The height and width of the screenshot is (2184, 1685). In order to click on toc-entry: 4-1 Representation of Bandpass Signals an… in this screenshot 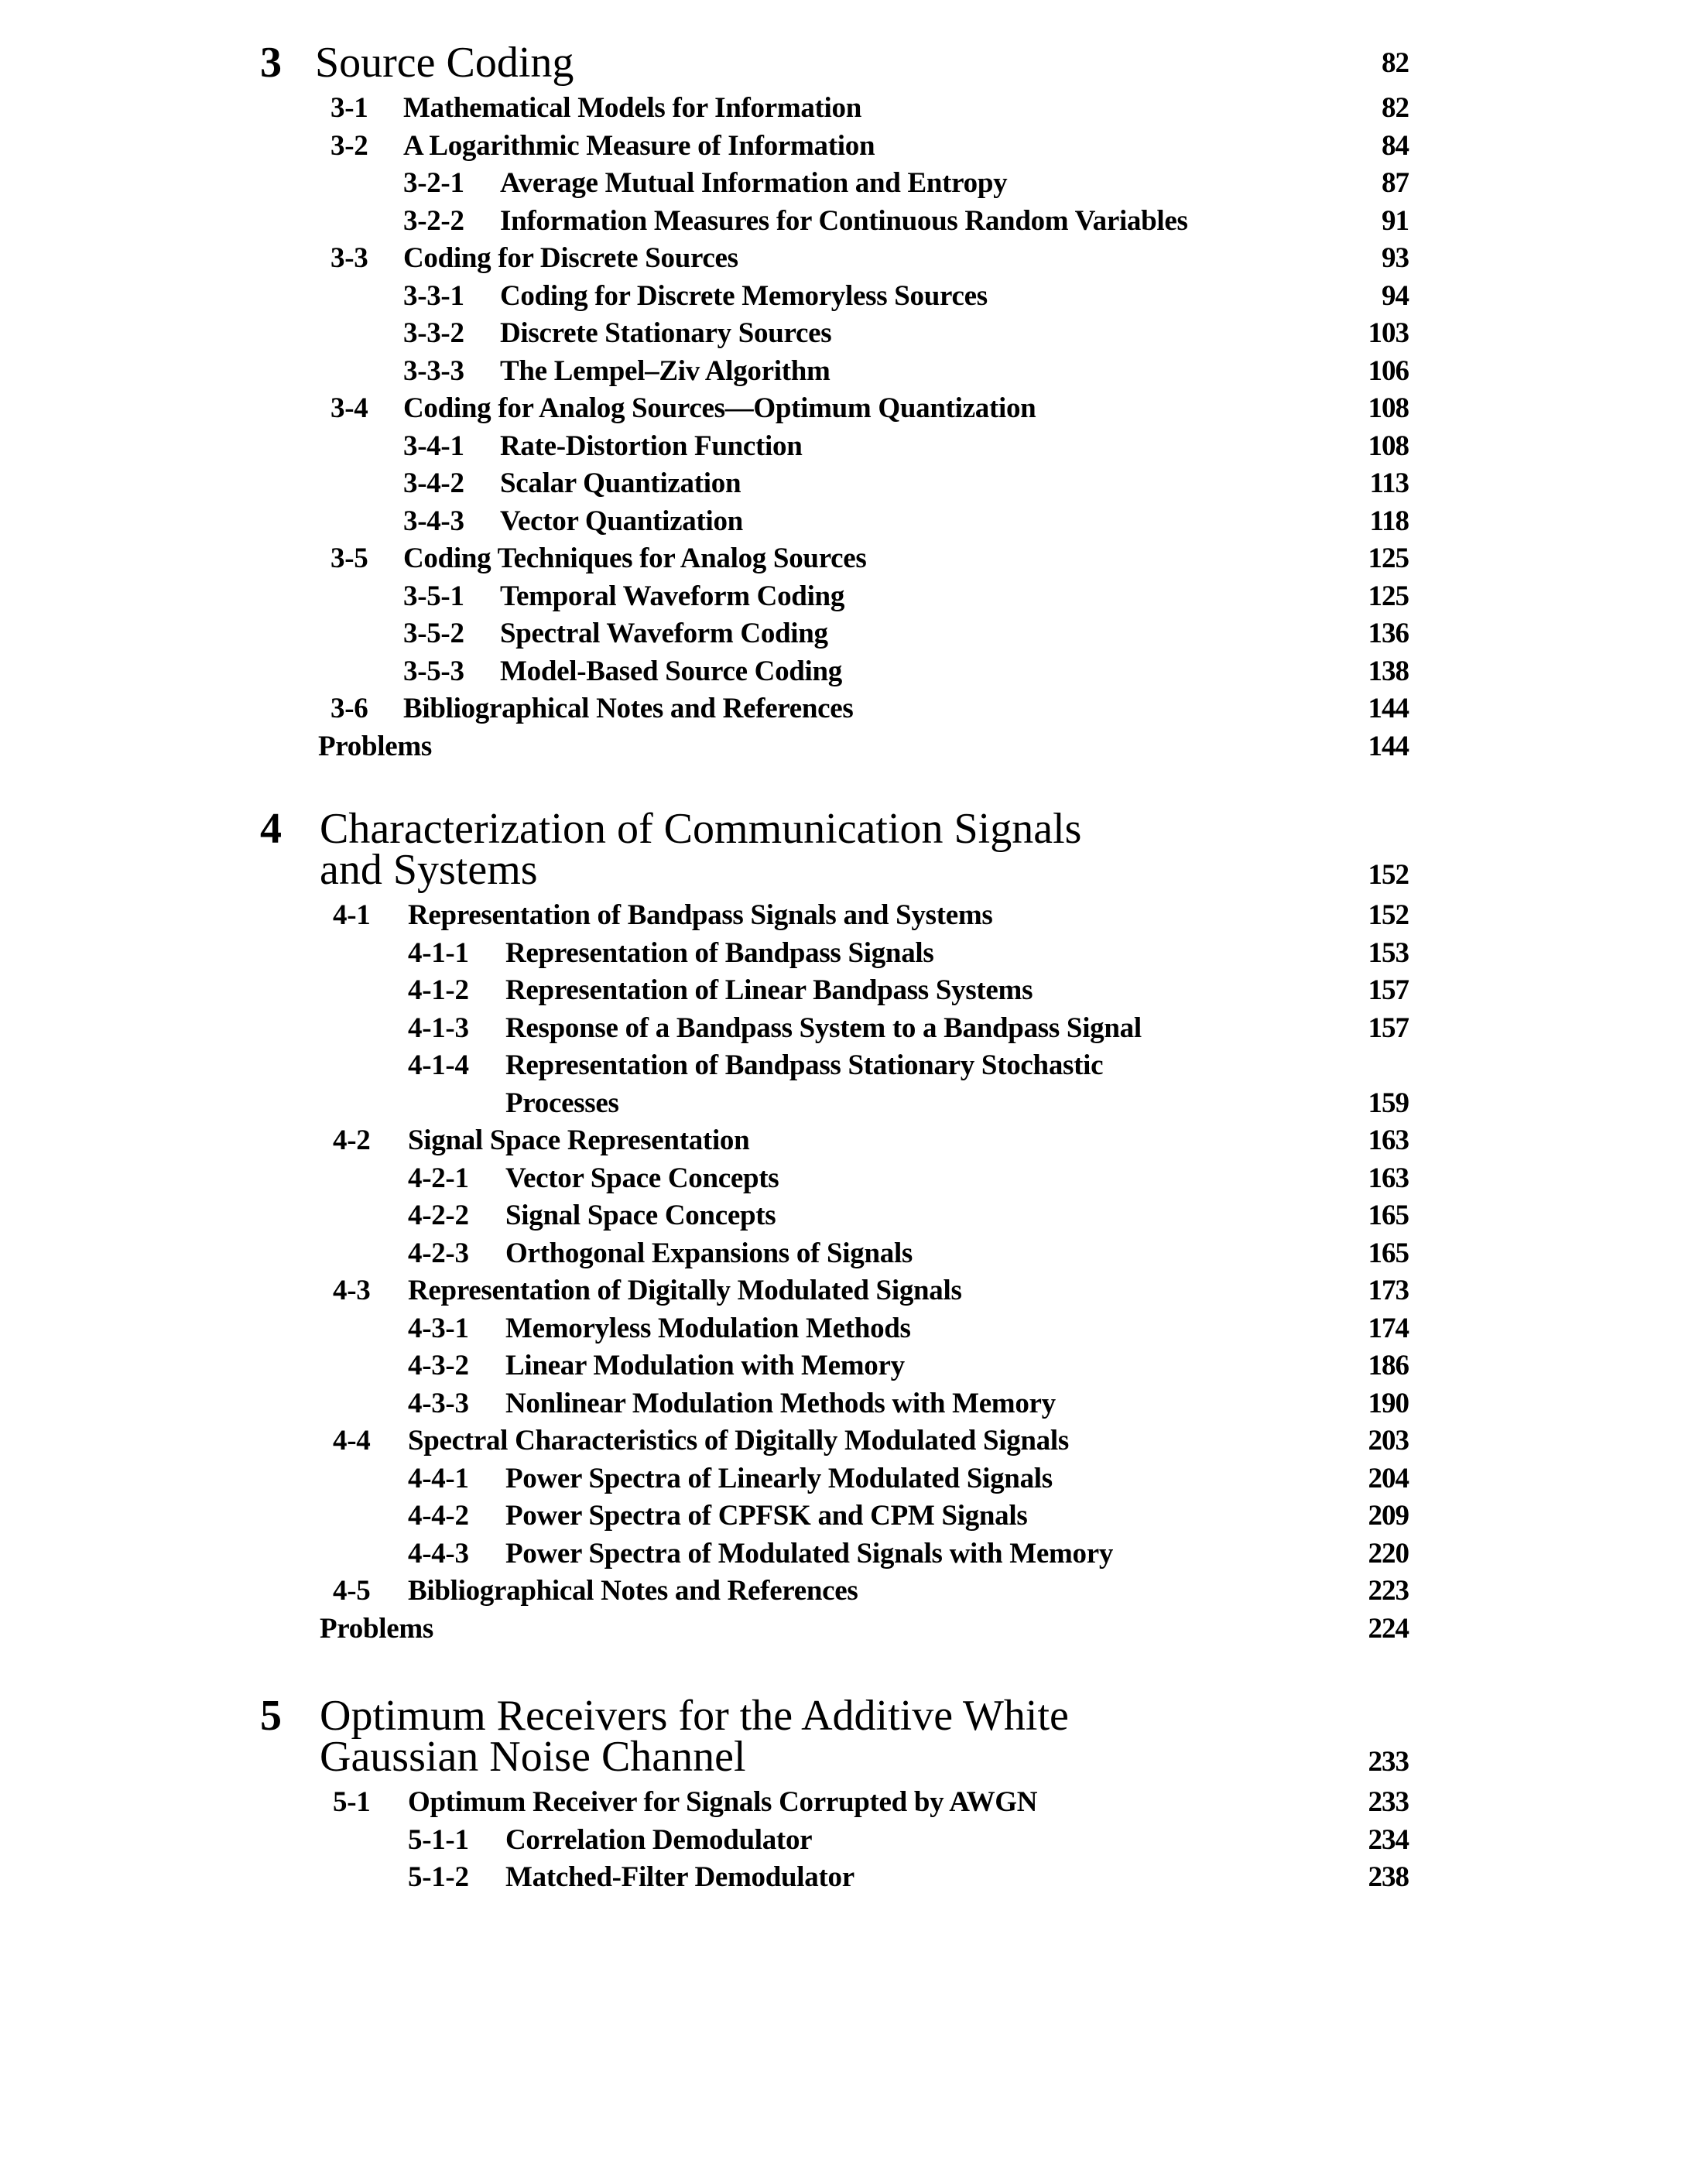, I will do `click(843, 916)`.